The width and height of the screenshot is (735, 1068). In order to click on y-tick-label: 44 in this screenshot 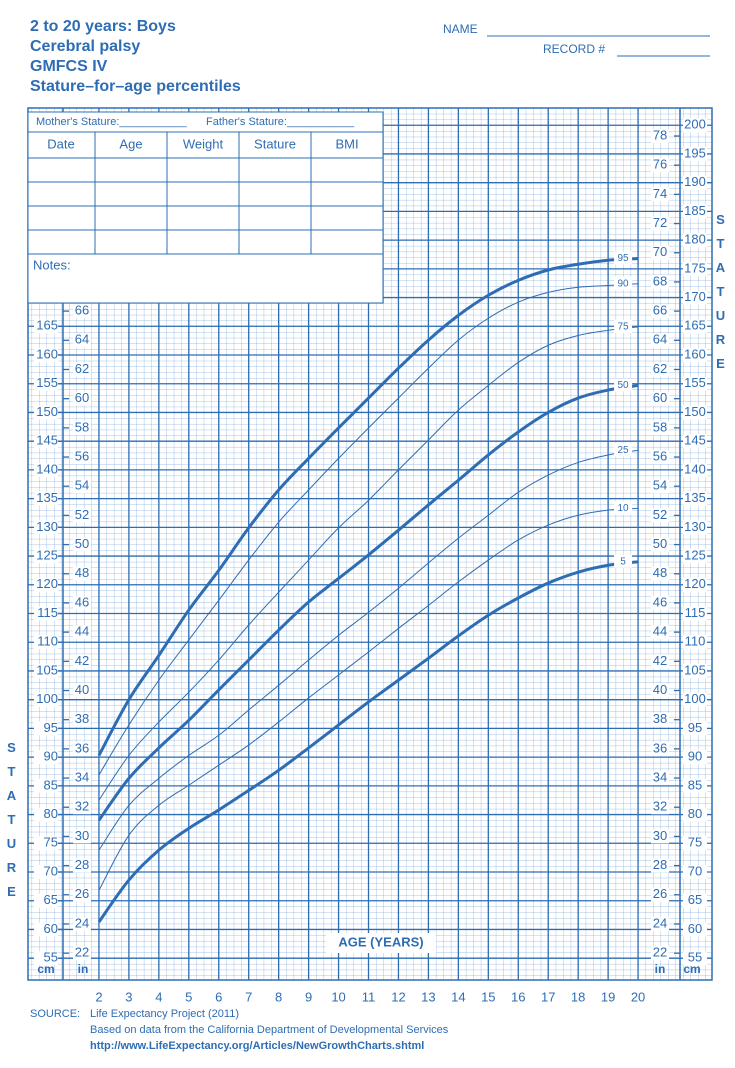, I will do `click(660, 631)`.